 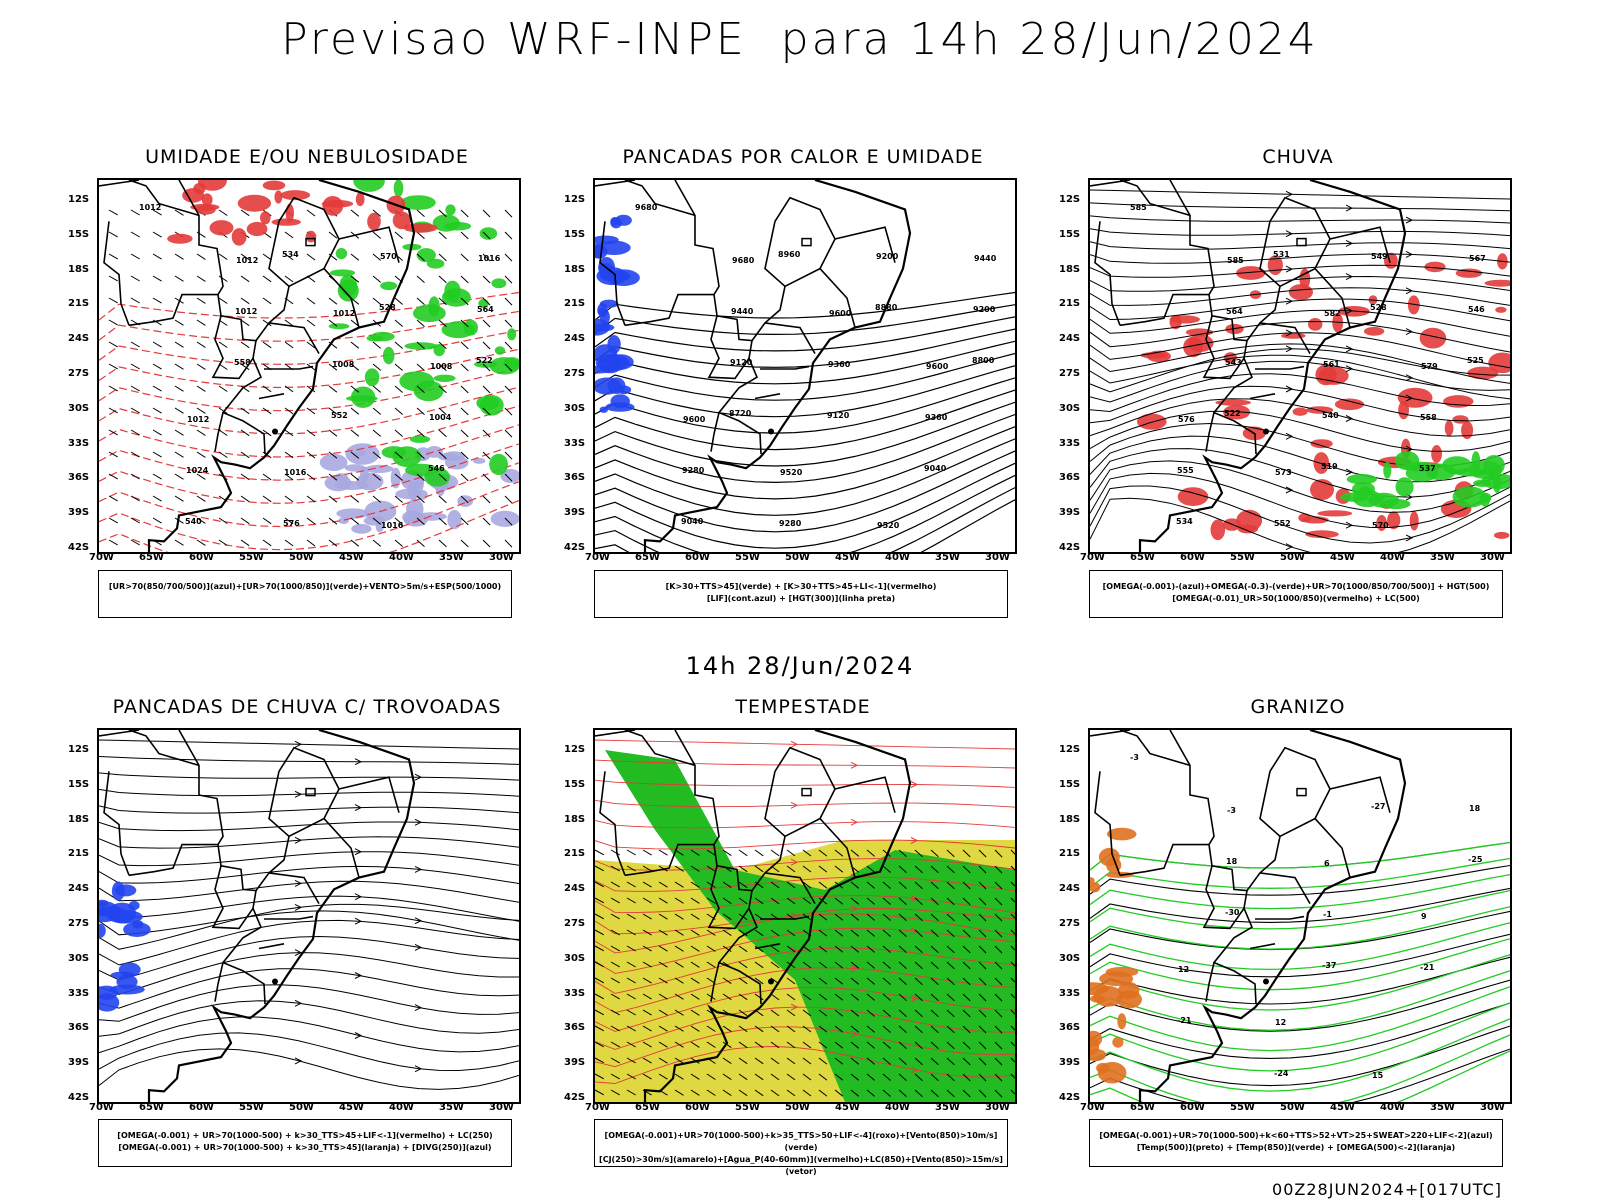 What do you see at coordinates (1070, 854) in the screenshot?
I see `latitude-label: 21S` at bounding box center [1070, 854].